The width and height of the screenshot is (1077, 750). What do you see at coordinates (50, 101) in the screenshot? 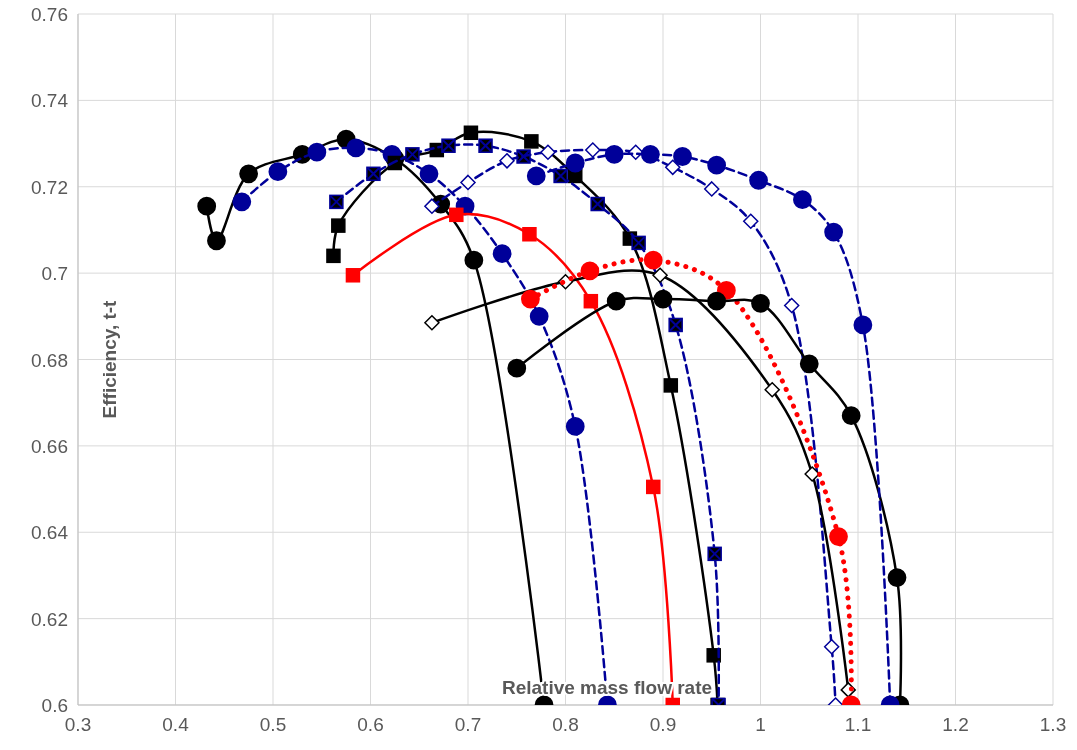
I see `y-tick-label: 0.74` at bounding box center [50, 101].